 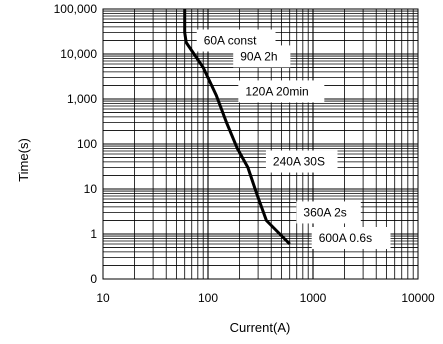 What do you see at coordinates (260, 327) in the screenshot?
I see `x-axis-label: Current(A)` at bounding box center [260, 327].